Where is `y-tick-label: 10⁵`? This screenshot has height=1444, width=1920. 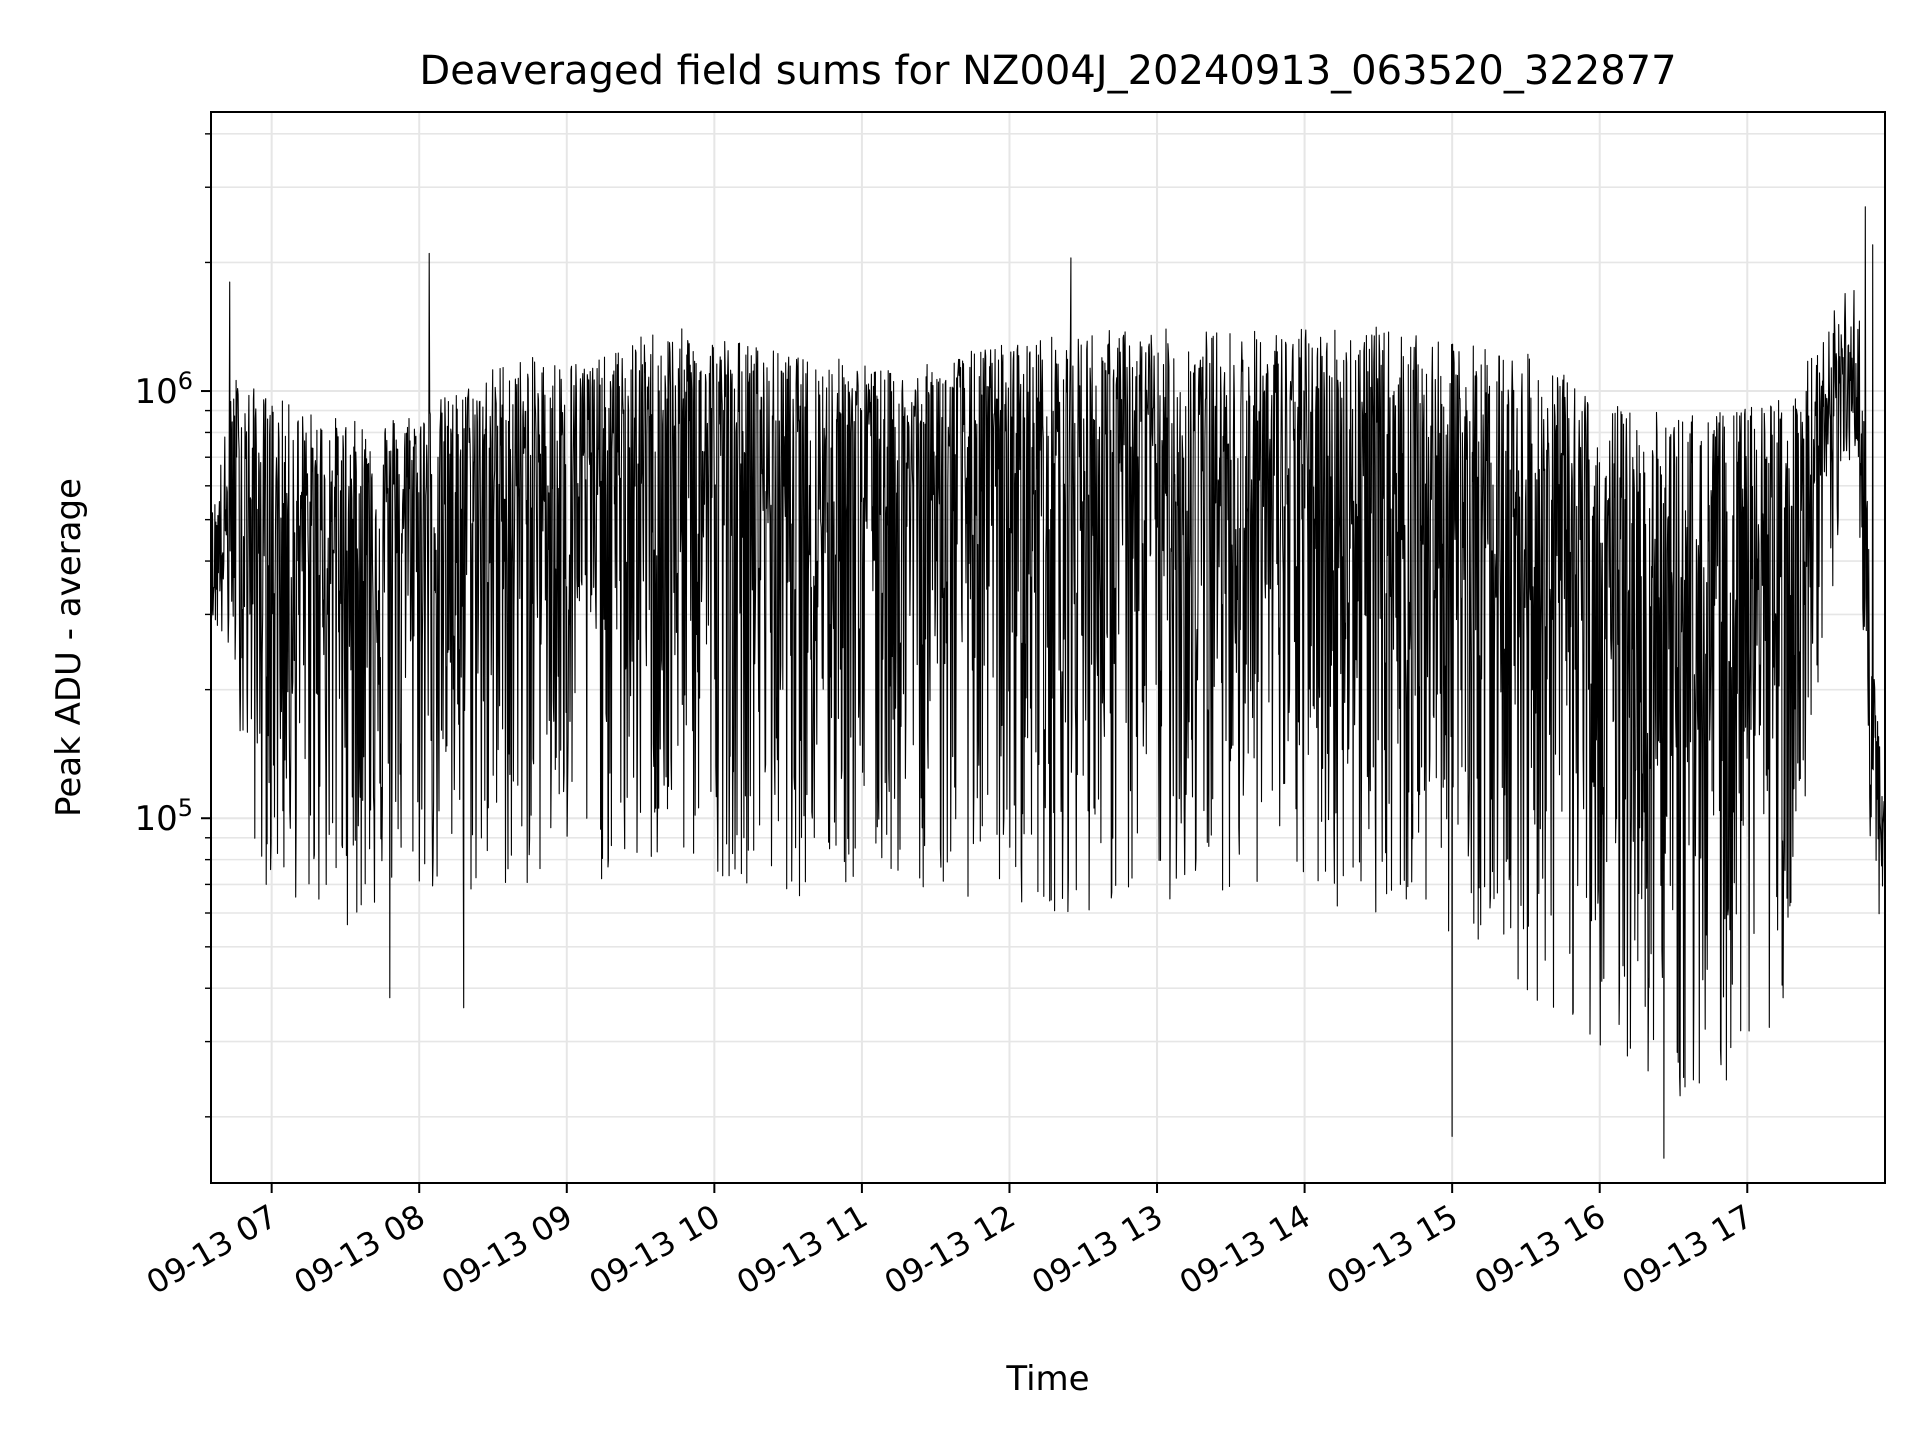 y-tick-label: 10⁵ is located at coordinates (163, 816).